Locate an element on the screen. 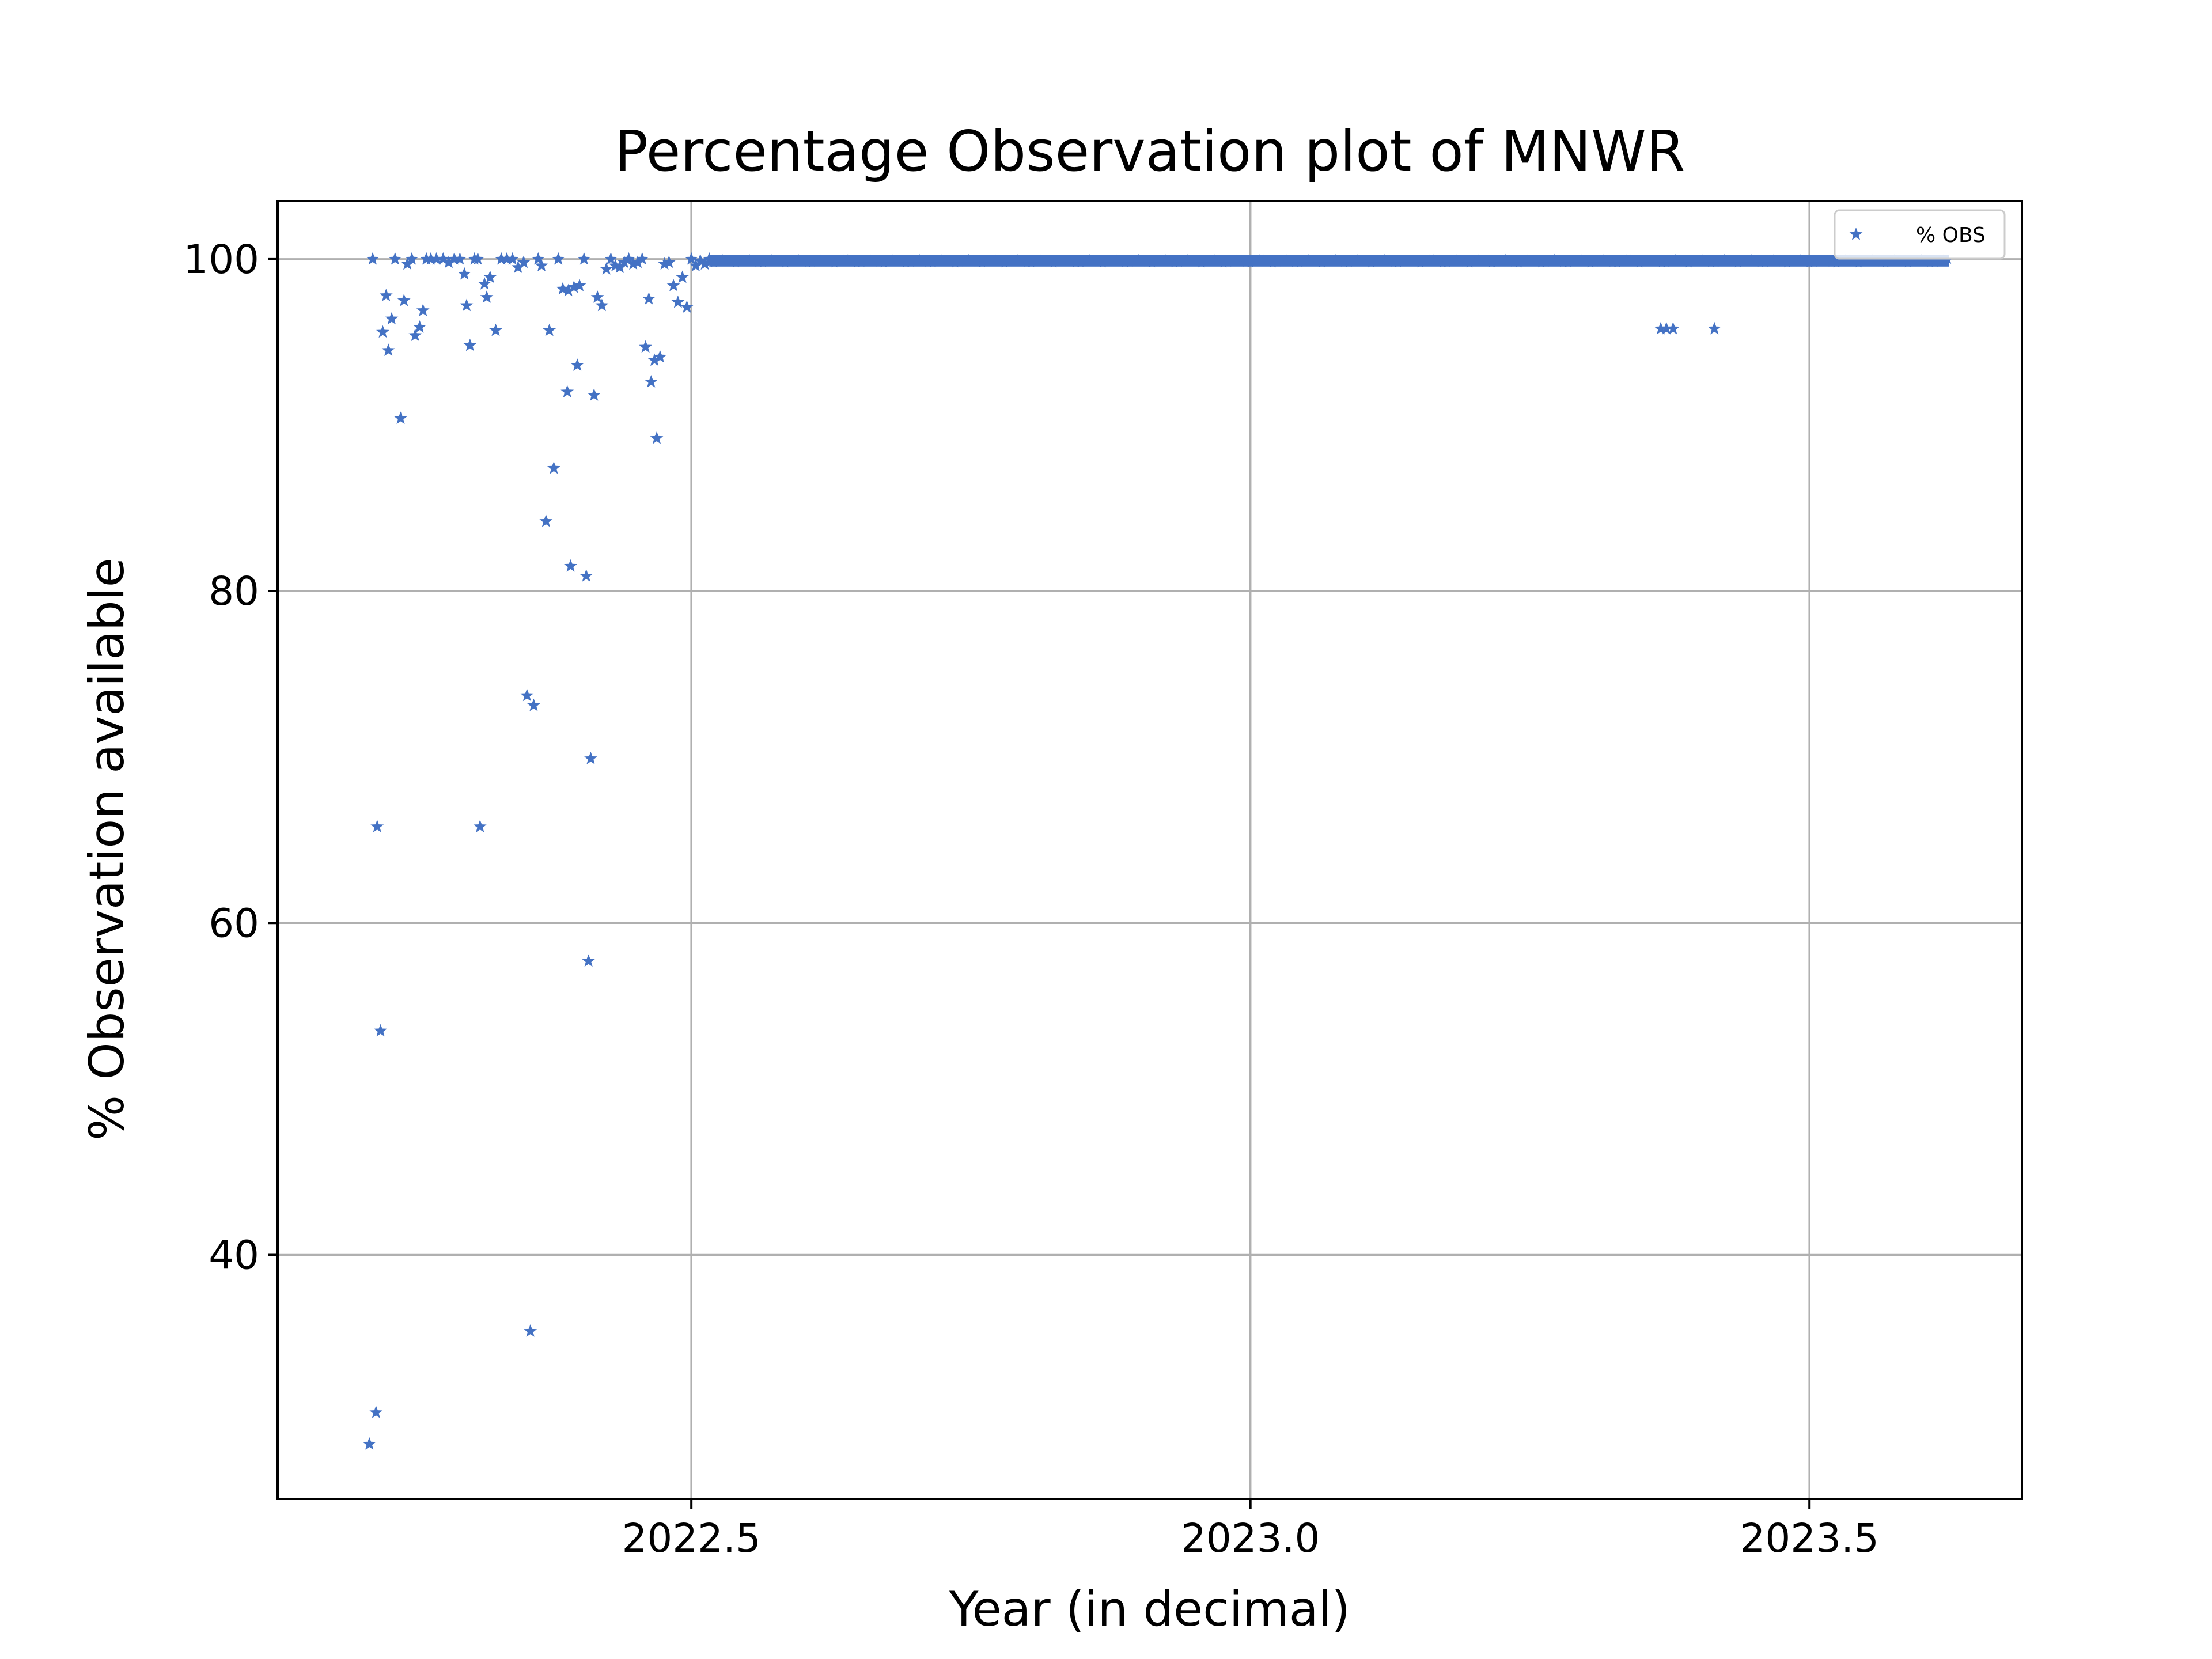 Image resolution: width=2212 pixels, height=1659 pixels. y-tick-label: 100 is located at coordinates (221, 260).